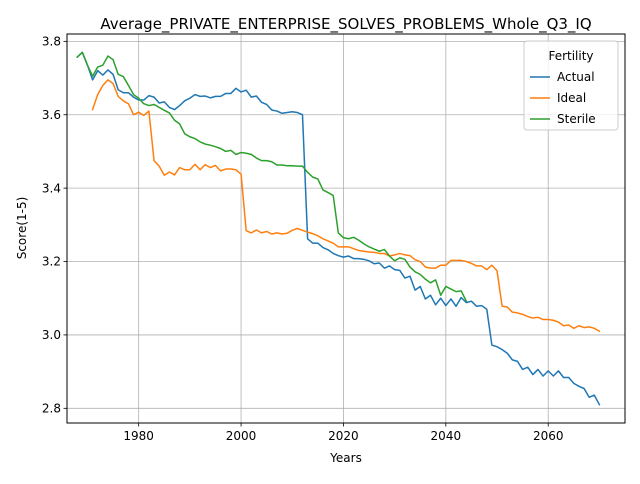  Describe the element at coordinates (51, 262) in the screenshot. I see `y-tick-label: 3.2` at that location.